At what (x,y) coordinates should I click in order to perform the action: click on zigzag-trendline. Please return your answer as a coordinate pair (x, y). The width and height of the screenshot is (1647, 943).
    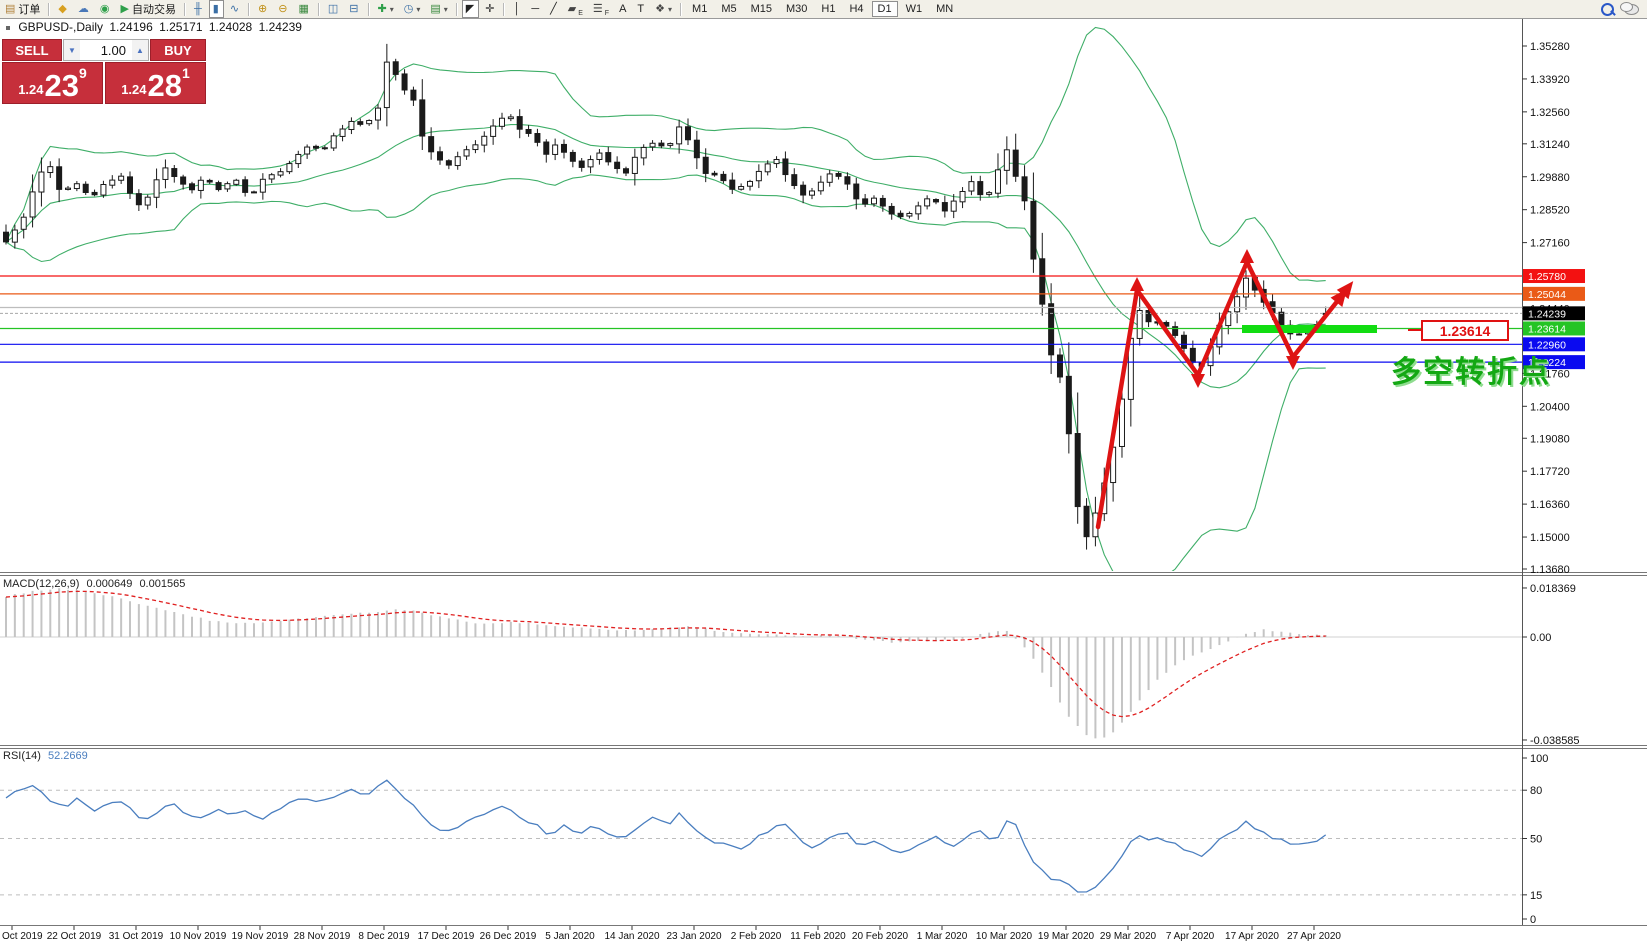
    Looking at the image, I should click on (1222, 394).